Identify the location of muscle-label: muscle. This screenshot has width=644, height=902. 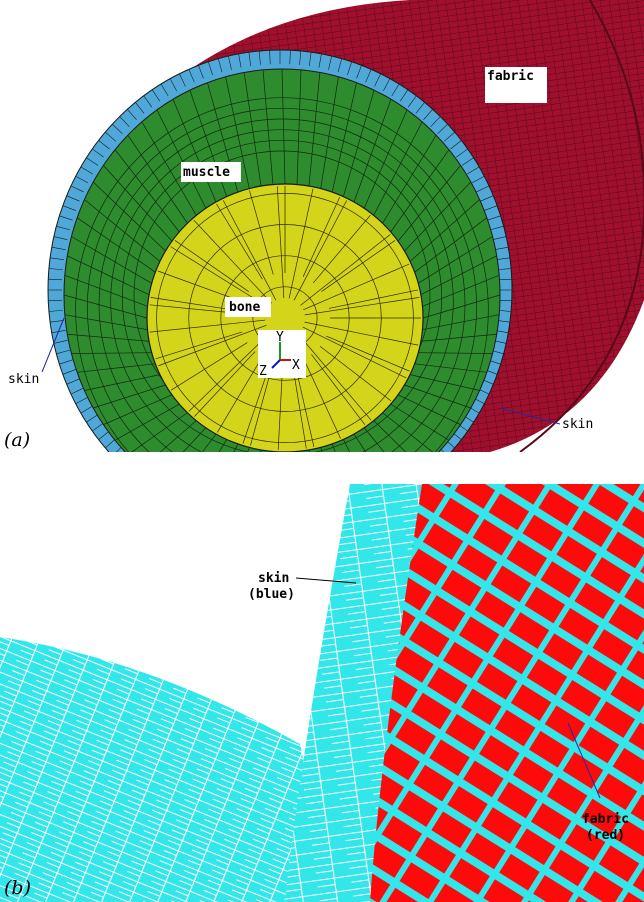
(206, 172).